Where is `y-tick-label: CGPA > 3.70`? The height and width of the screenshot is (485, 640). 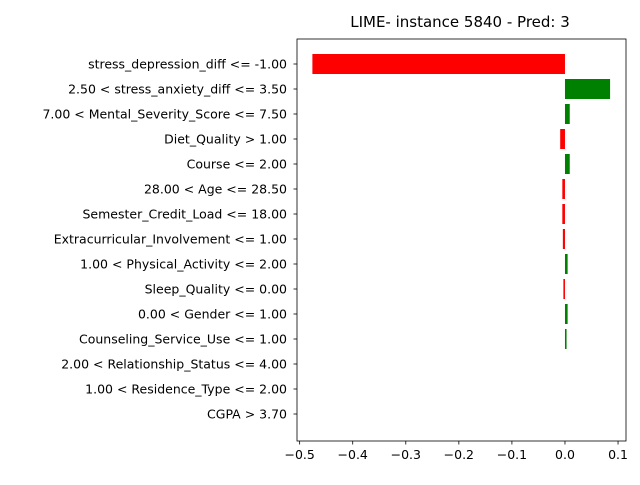 y-tick-label: CGPA > 3.70 is located at coordinates (247, 414).